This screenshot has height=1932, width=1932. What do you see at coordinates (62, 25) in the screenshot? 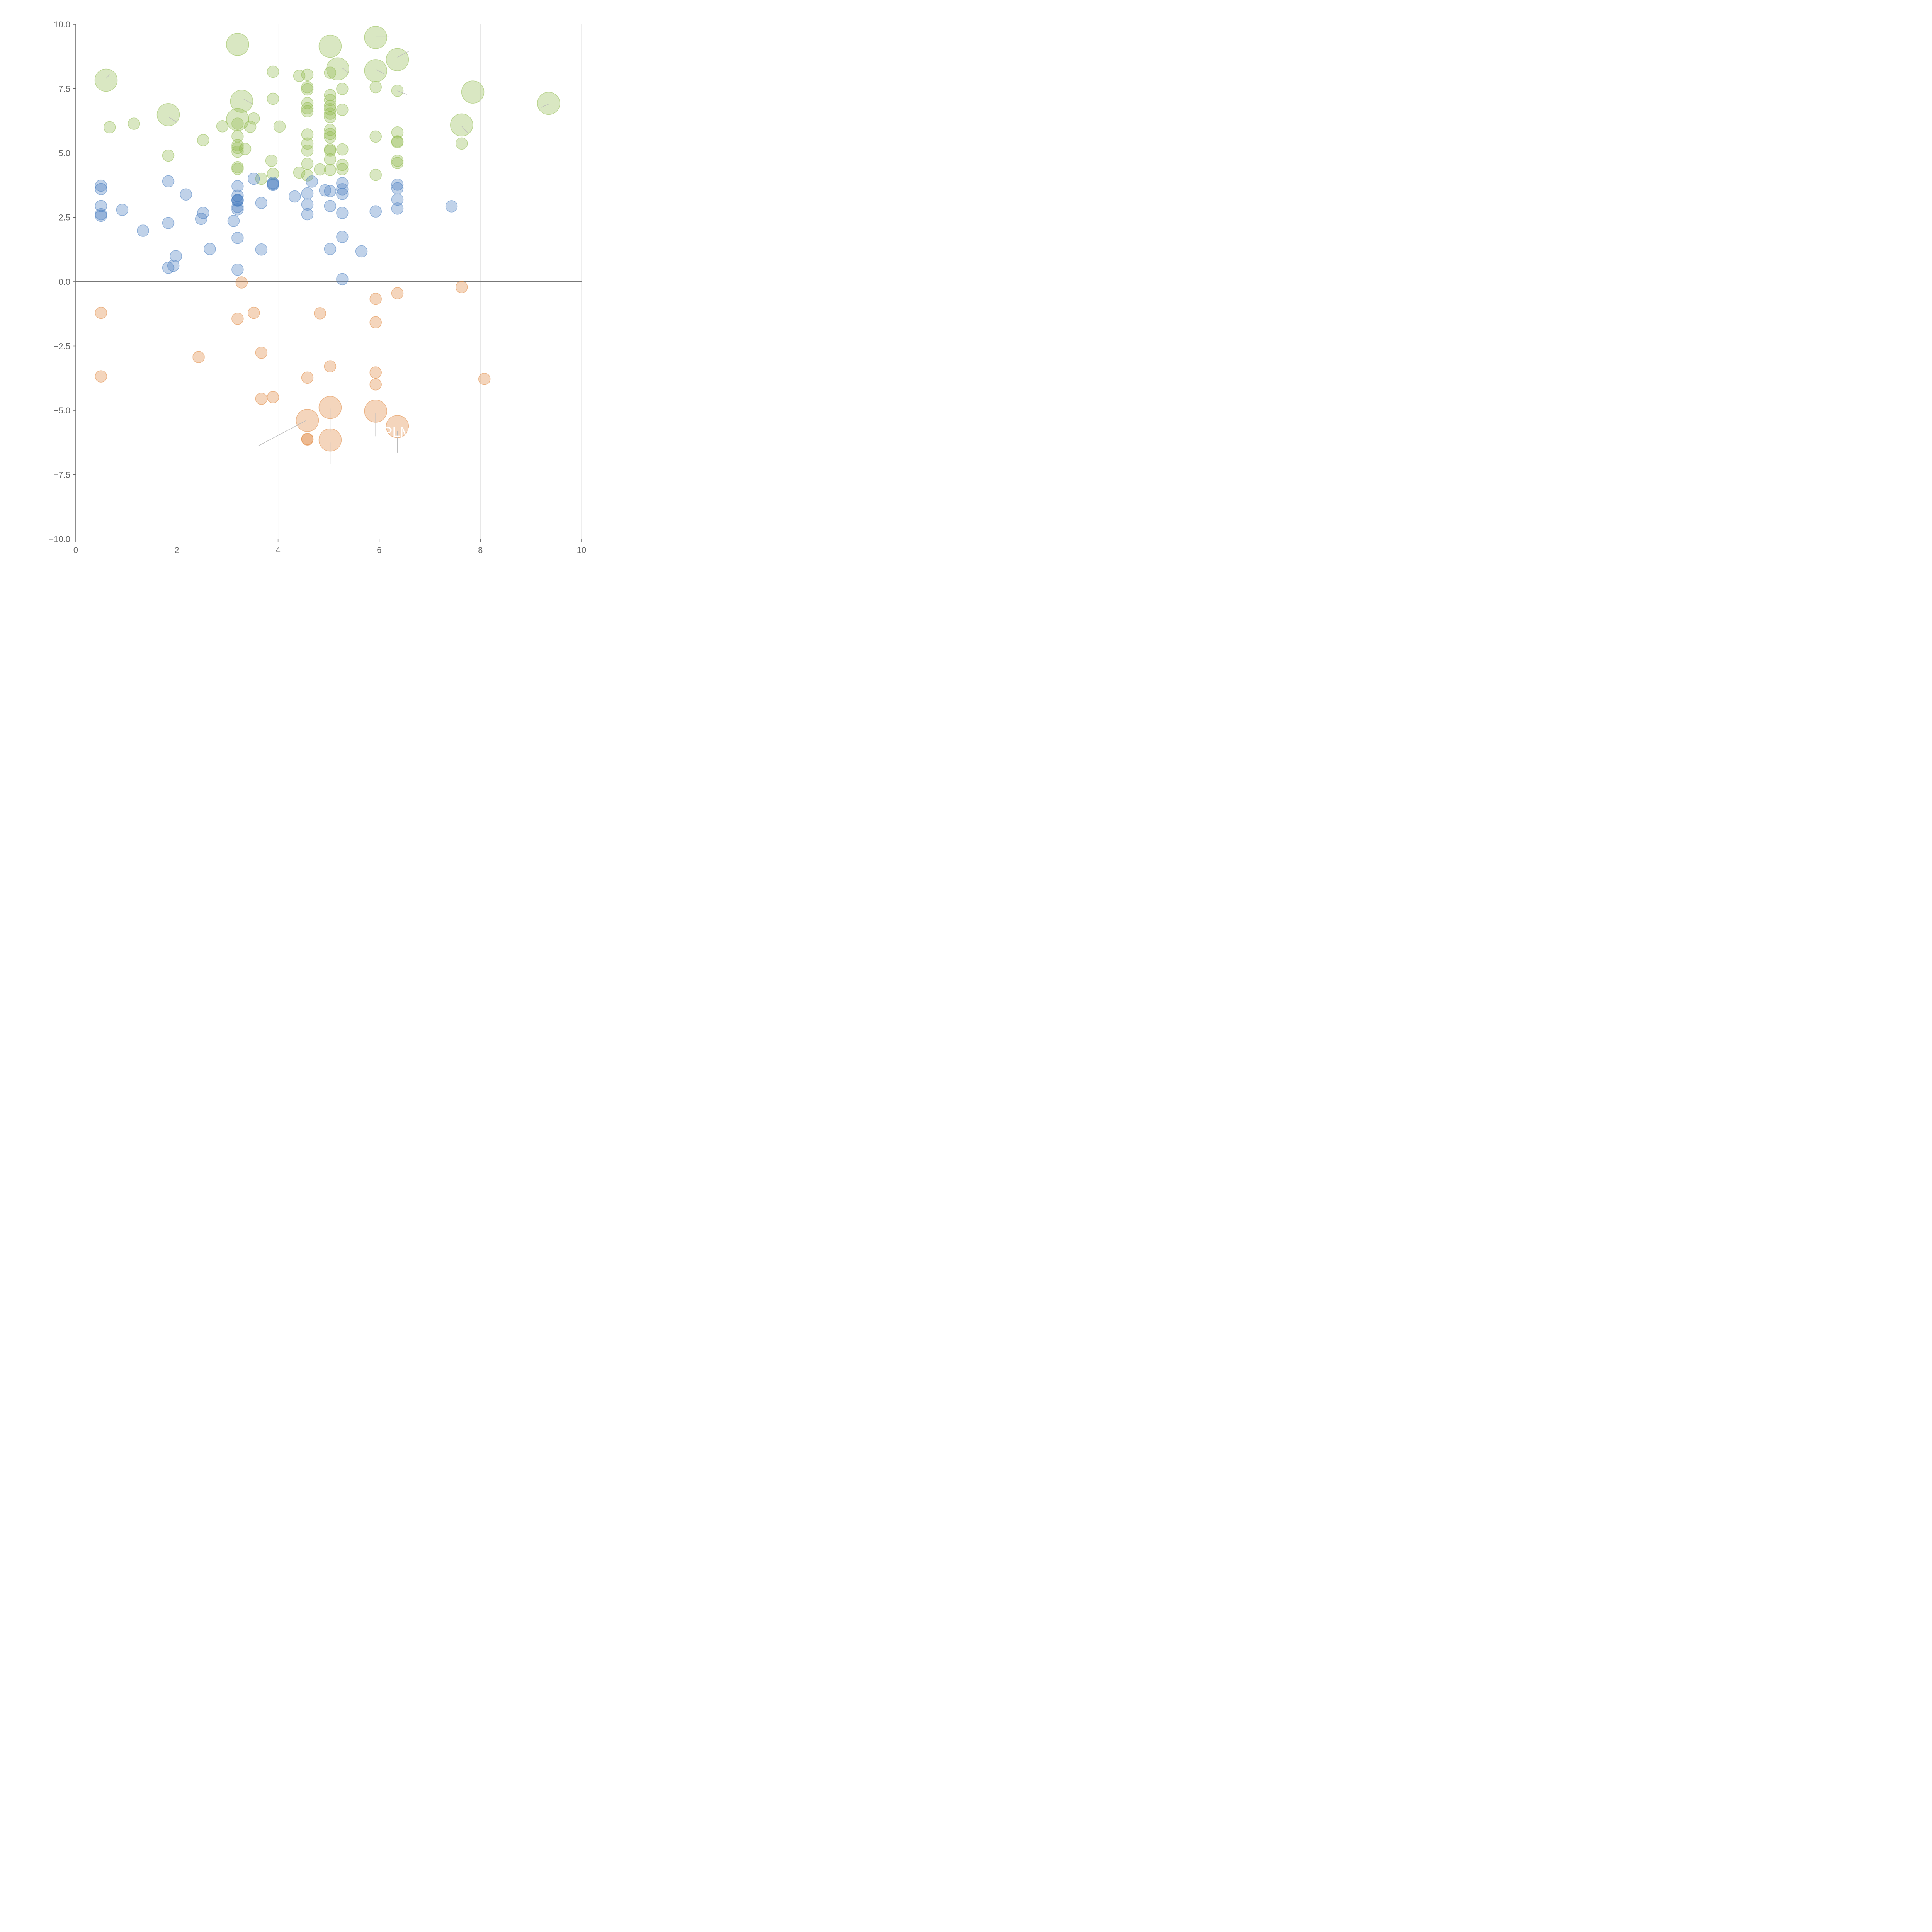
I see `y-tick-label: 10.0` at bounding box center [62, 25].